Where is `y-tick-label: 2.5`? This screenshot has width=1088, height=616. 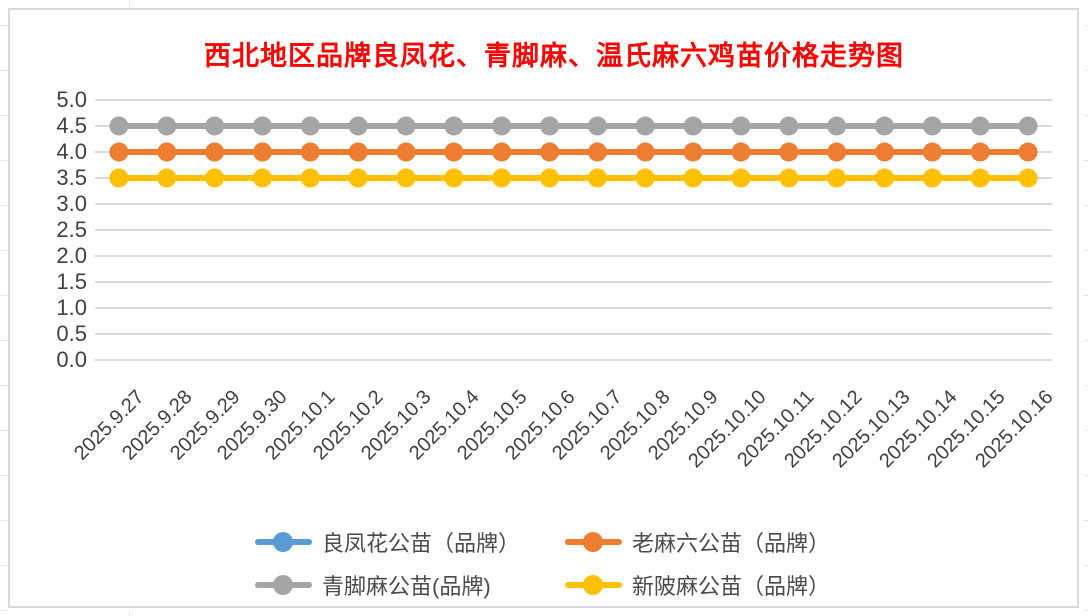
y-tick-label: 2.5 is located at coordinates (71, 229).